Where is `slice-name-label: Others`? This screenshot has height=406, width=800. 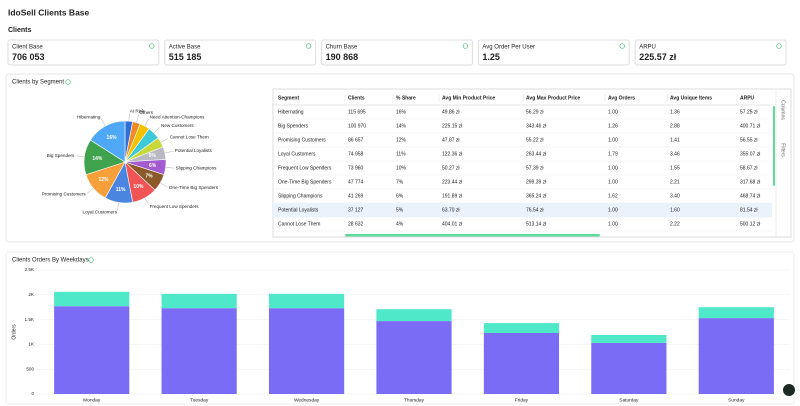
slice-name-label: Others is located at coordinates (146, 112).